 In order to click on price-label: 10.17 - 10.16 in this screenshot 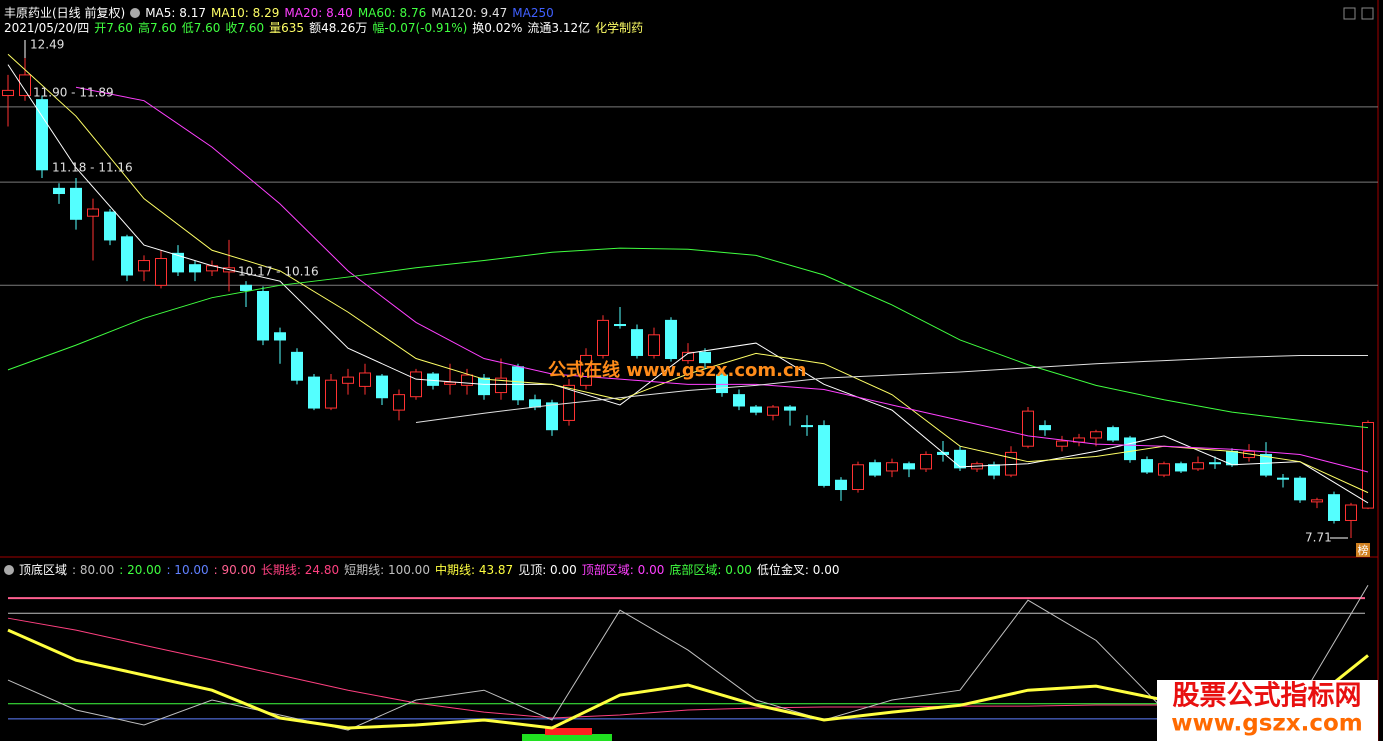, I will do `click(278, 272)`.